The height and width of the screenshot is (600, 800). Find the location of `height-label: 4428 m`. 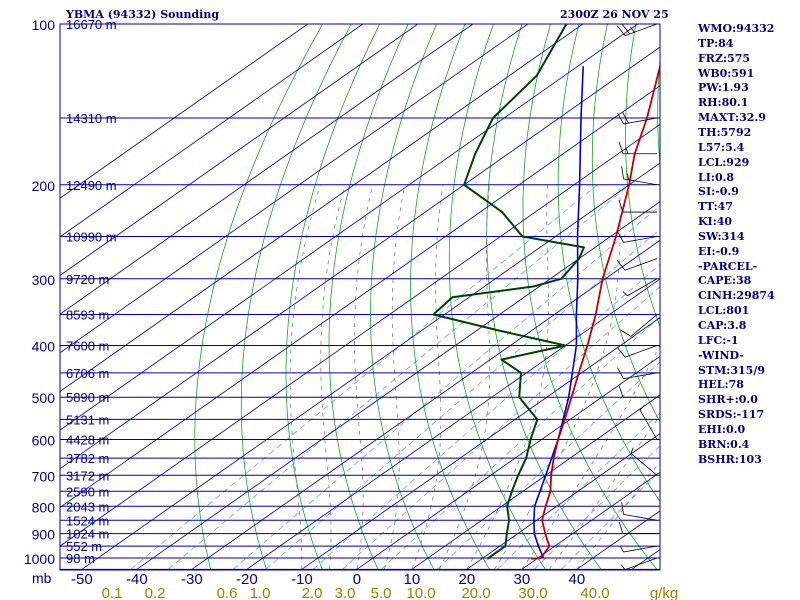

height-label: 4428 m is located at coordinates (87, 440).